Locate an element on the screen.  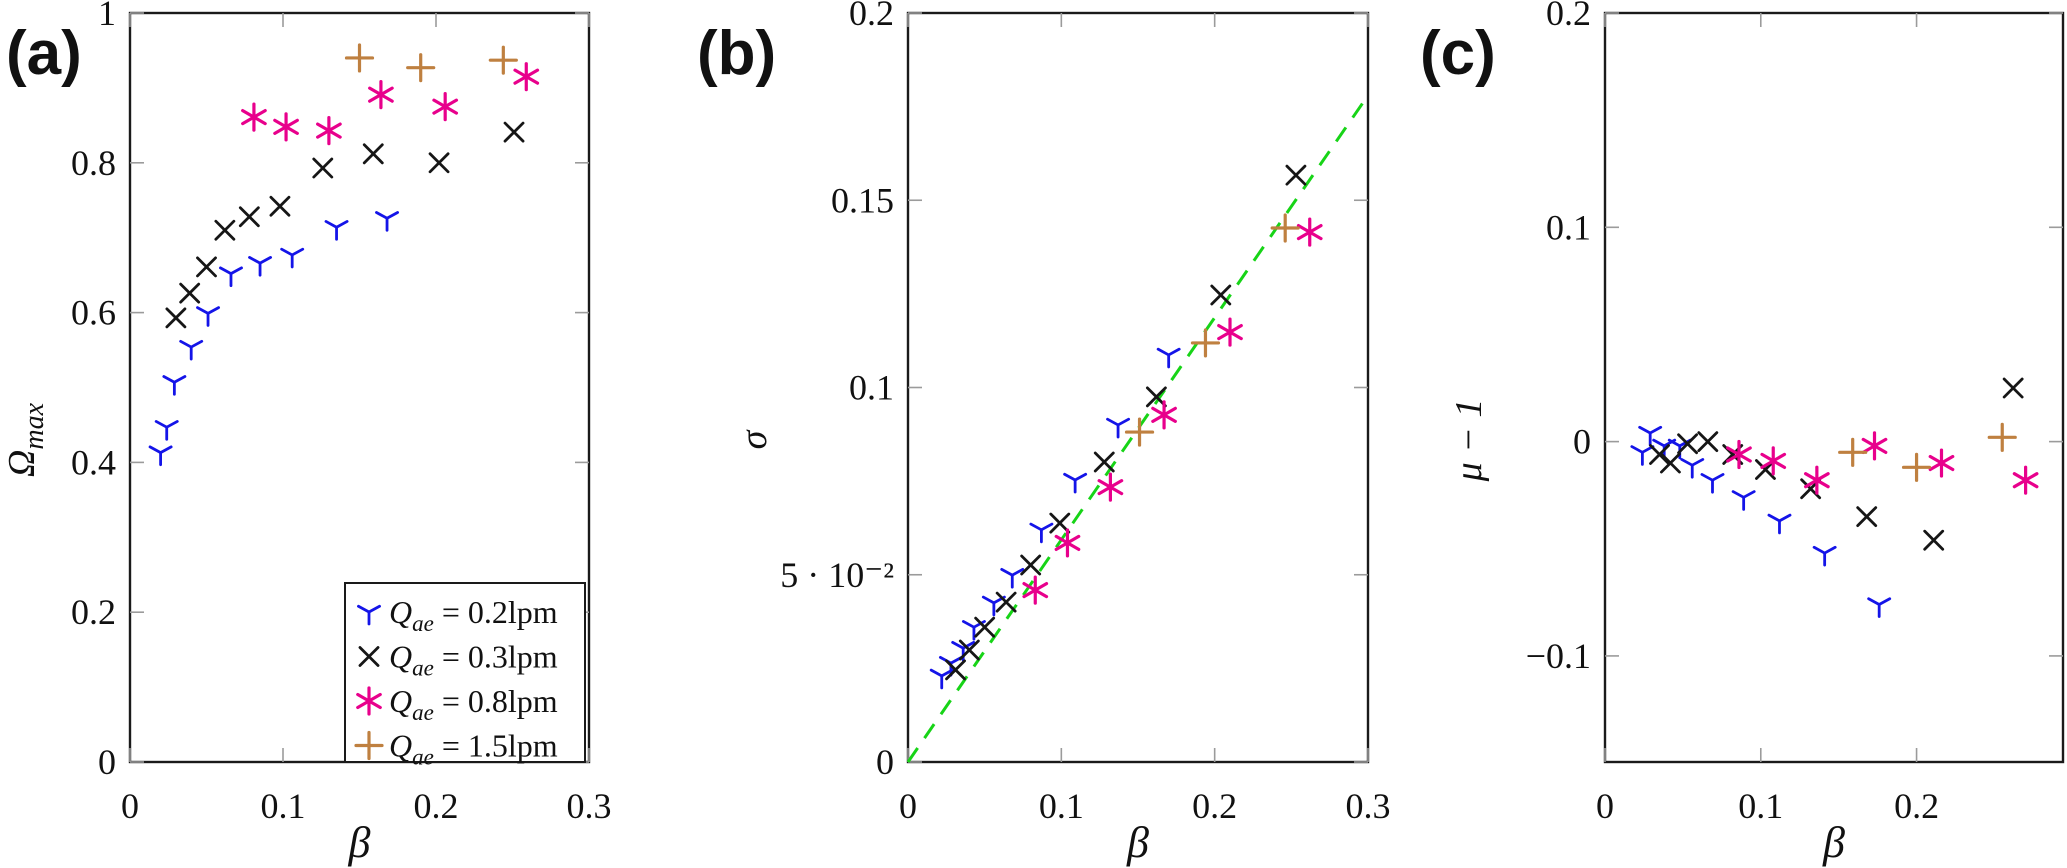
y-axis-label: Ωmax is located at coordinates (25, 439).